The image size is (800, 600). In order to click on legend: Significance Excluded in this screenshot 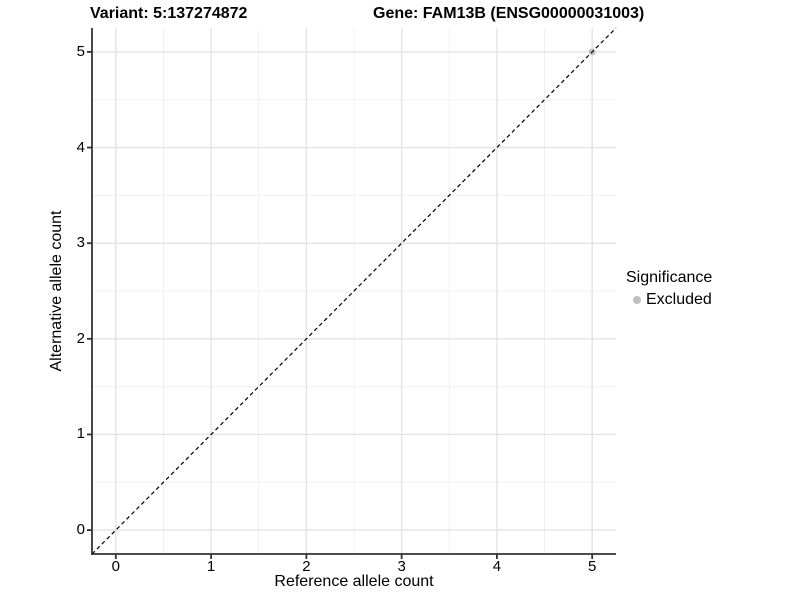, I will do `click(669, 289)`.